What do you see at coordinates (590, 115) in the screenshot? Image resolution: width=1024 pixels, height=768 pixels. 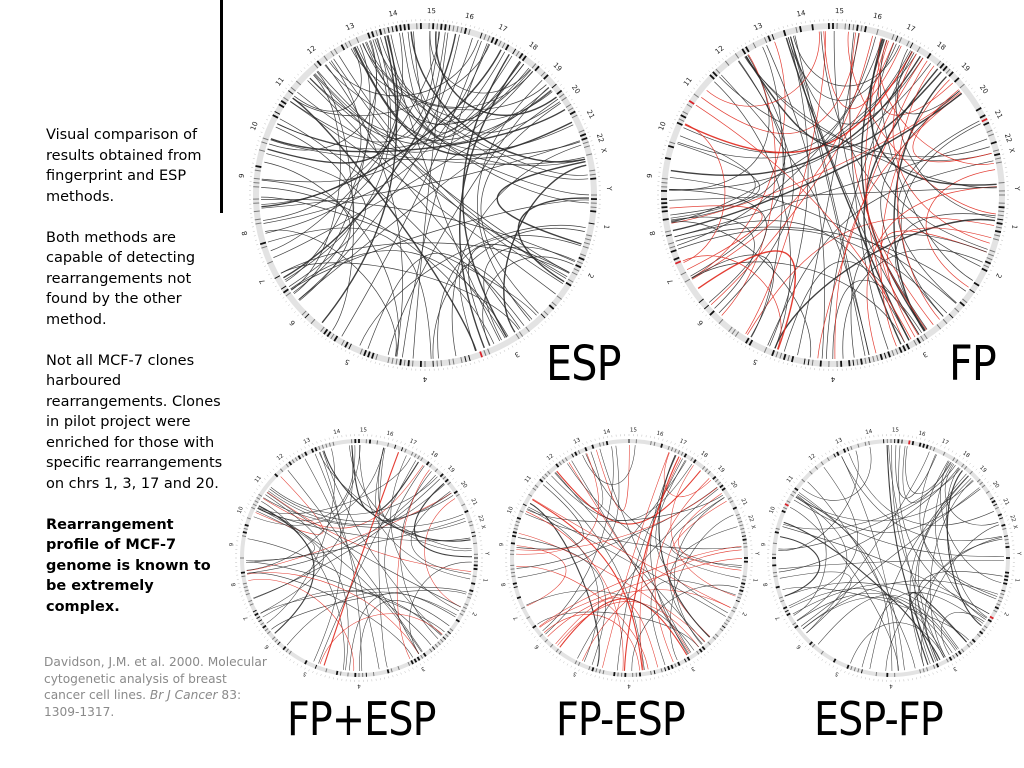 I see `chromosome-label-21: 21` at bounding box center [590, 115].